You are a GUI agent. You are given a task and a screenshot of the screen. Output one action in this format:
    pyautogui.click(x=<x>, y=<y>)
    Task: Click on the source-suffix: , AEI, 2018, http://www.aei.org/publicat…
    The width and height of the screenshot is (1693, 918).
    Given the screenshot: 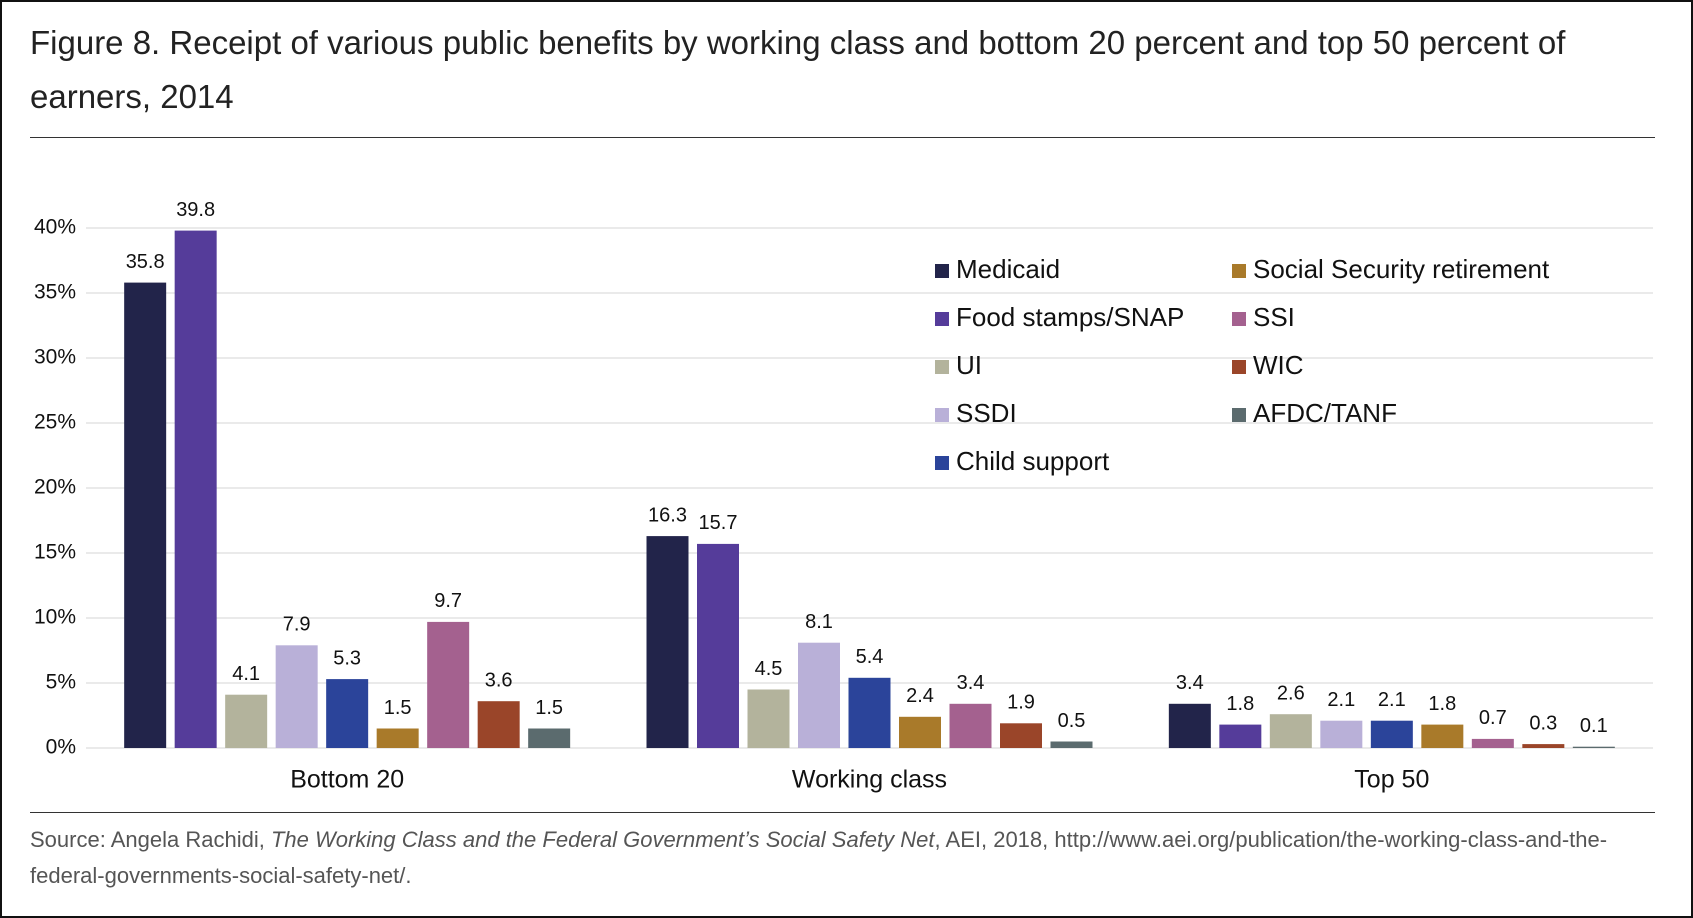 What is the action you would take?
    pyautogui.click(x=819, y=857)
    